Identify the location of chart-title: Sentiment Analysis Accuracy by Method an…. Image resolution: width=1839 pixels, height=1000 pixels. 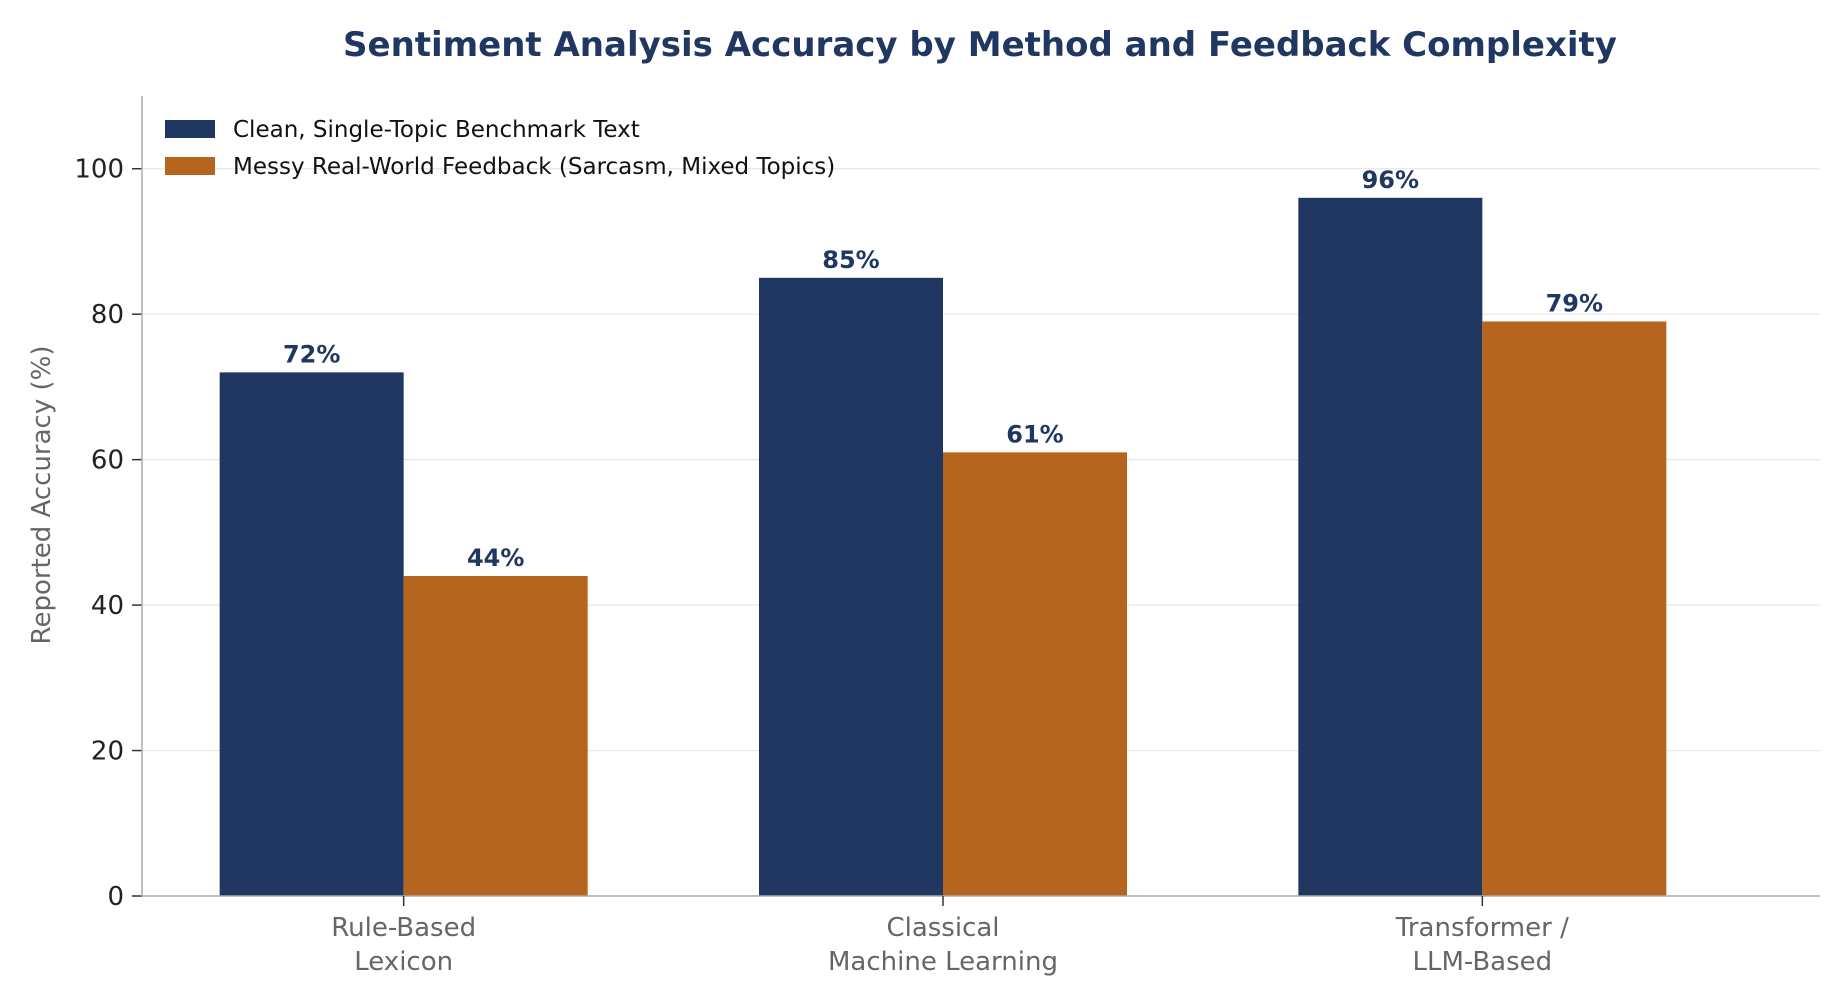
(980, 45).